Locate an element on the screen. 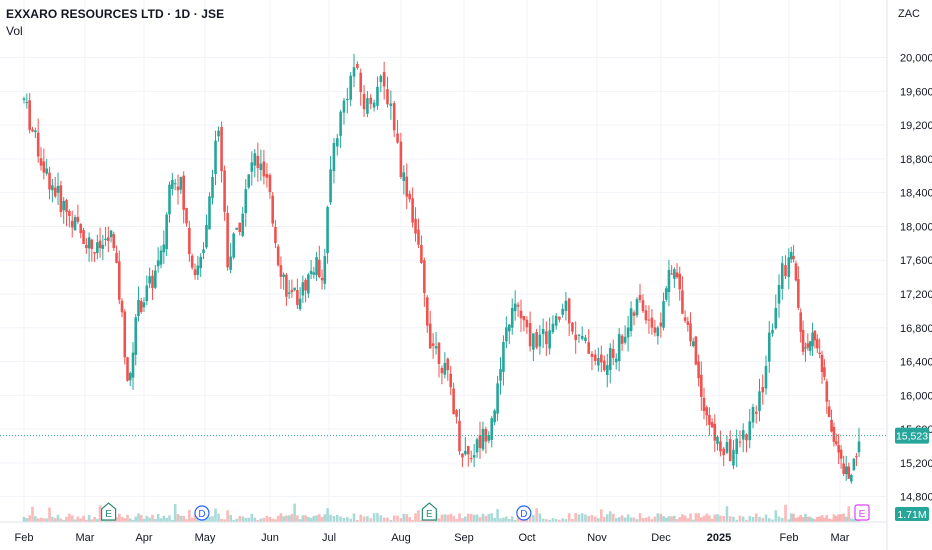  earnings-marker: E is located at coordinates (429, 511).